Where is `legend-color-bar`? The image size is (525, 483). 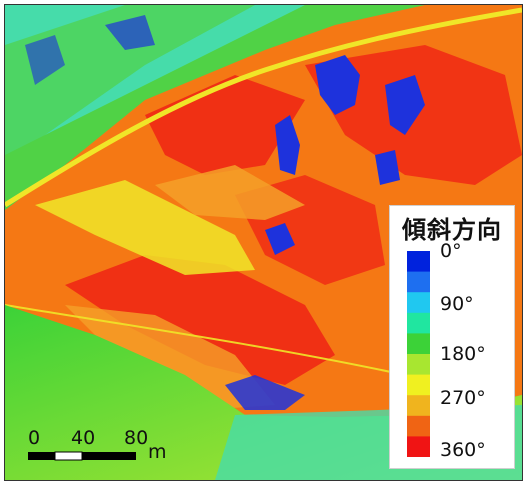 legend-color-bar is located at coordinates (418, 354).